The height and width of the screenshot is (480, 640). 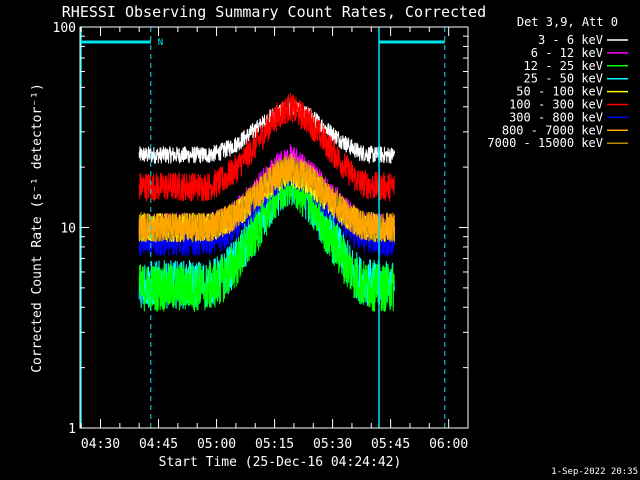 I want to click on legend-entry-label: 300 - 800 keV, so click(x=556, y=117).